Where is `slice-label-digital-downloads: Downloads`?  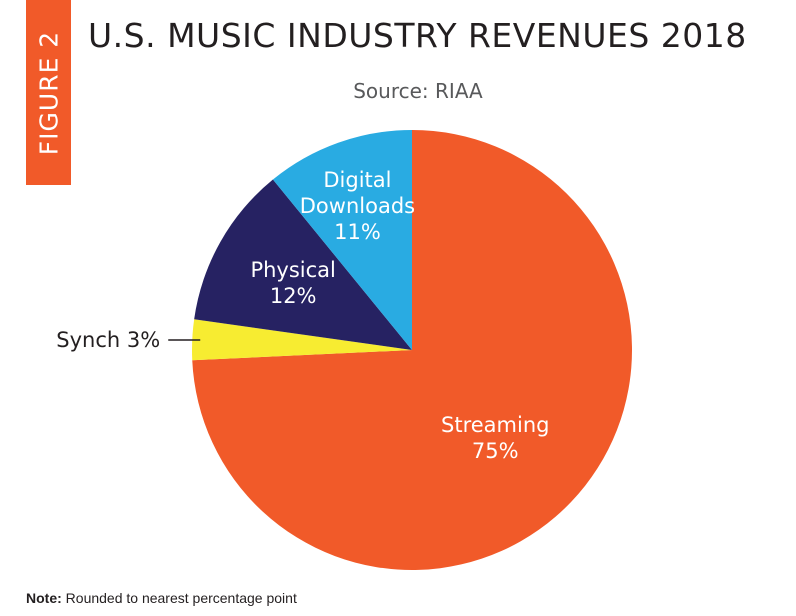 slice-label-digital-downloads: Downloads is located at coordinates (357, 206).